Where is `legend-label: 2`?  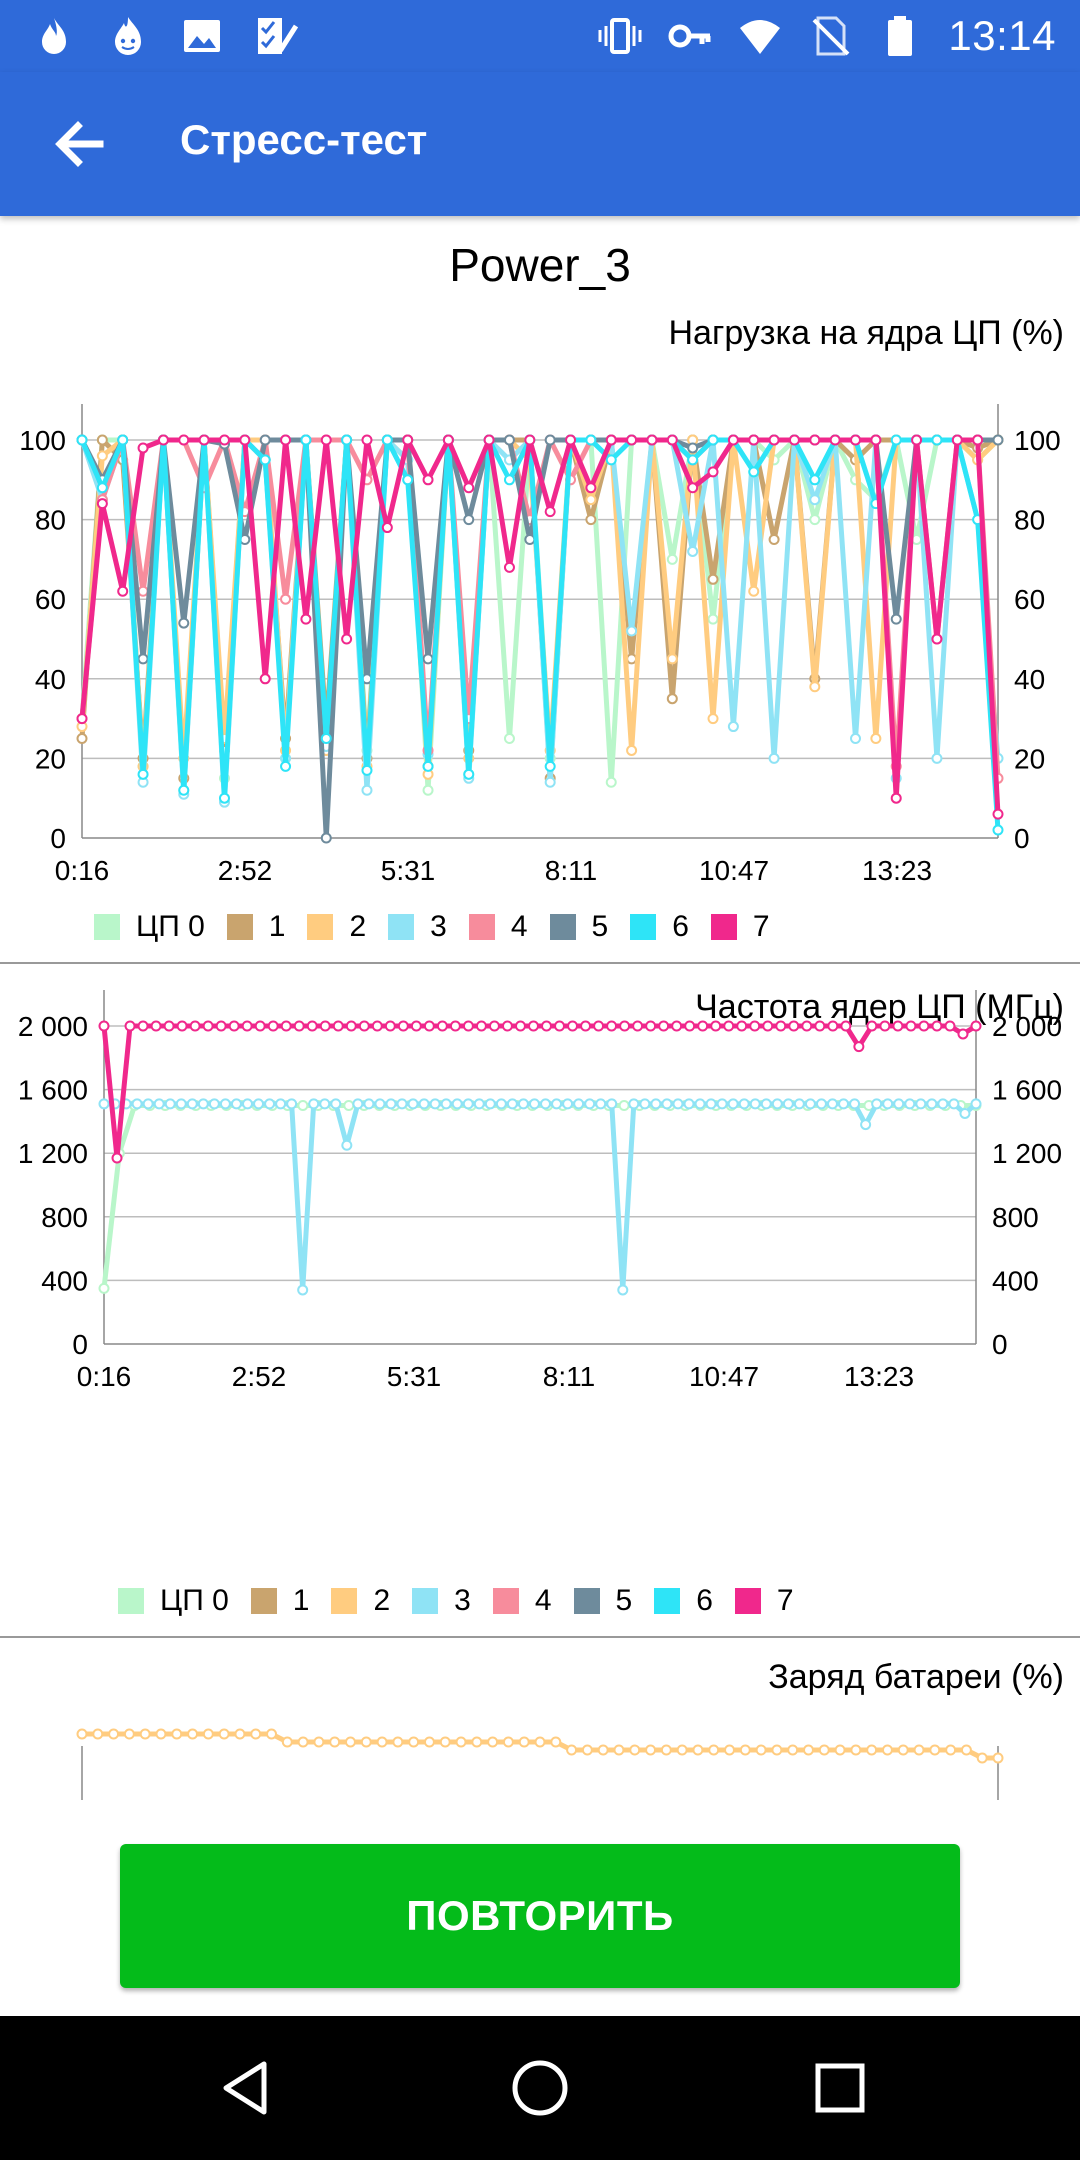
legend-label: 2 is located at coordinates (358, 926).